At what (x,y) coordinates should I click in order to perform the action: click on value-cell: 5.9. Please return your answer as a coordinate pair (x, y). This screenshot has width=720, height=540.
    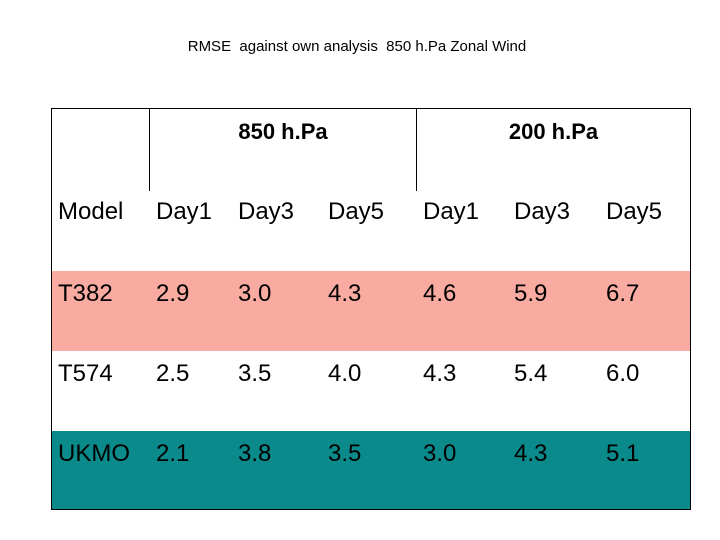
    Looking at the image, I should click on (531, 293).